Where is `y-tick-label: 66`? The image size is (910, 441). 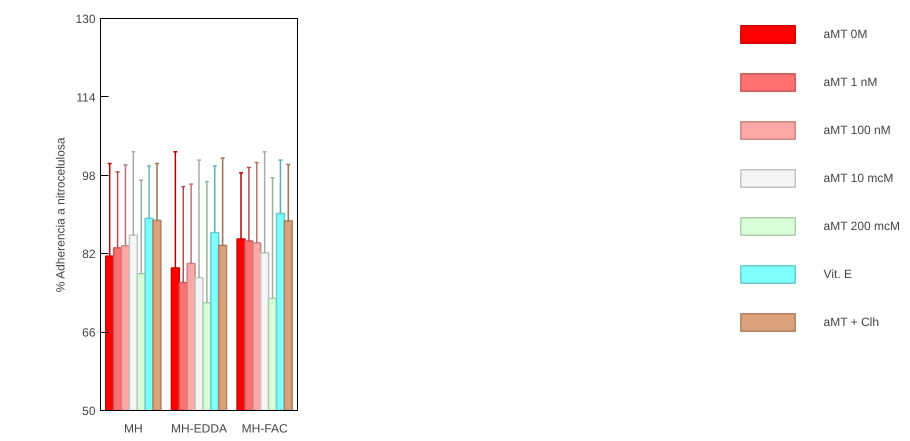 y-tick-label: 66 is located at coordinates (89, 333).